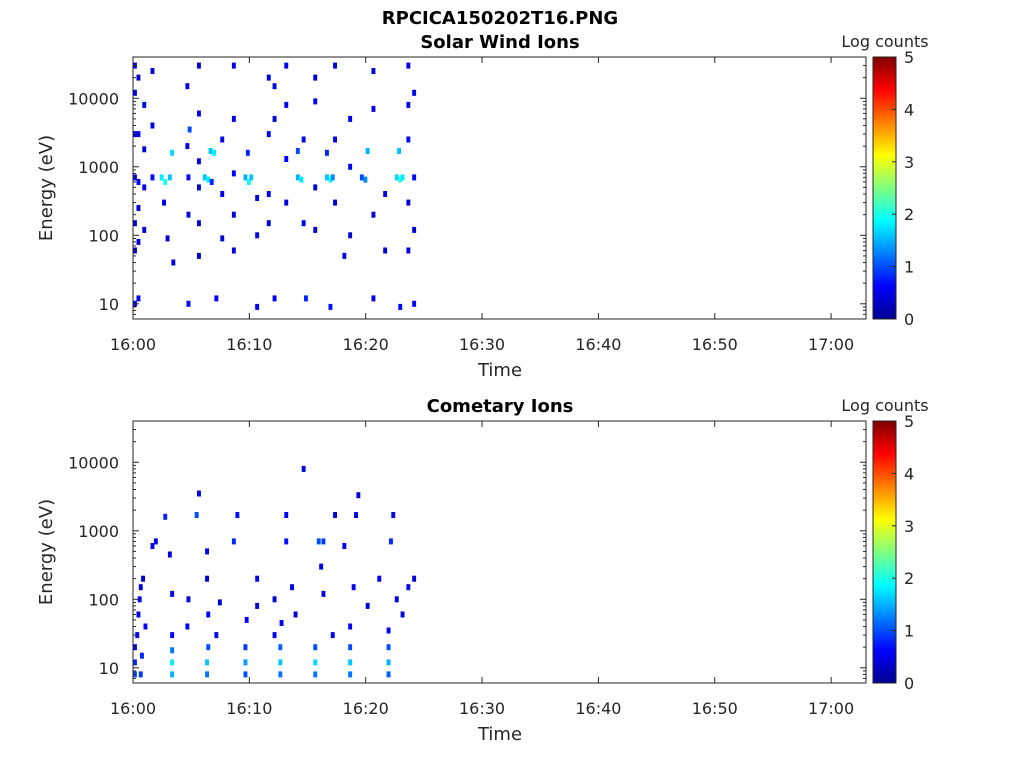 The width and height of the screenshot is (1024, 768). Describe the element at coordinates (109, 668) in the screenshot. I see `y-tick-label: 10` at that location.